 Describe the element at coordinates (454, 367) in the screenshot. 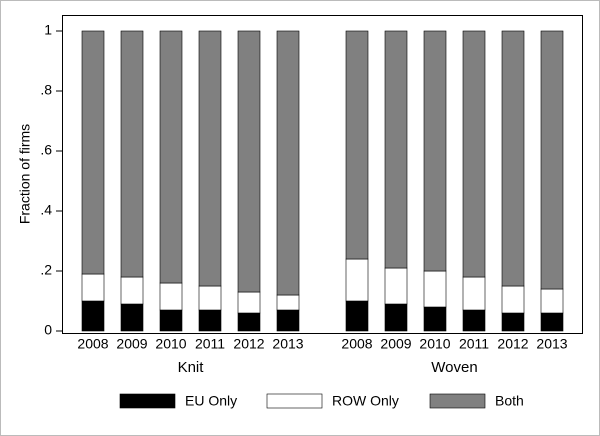

I see `group-label: Woven` at that location.